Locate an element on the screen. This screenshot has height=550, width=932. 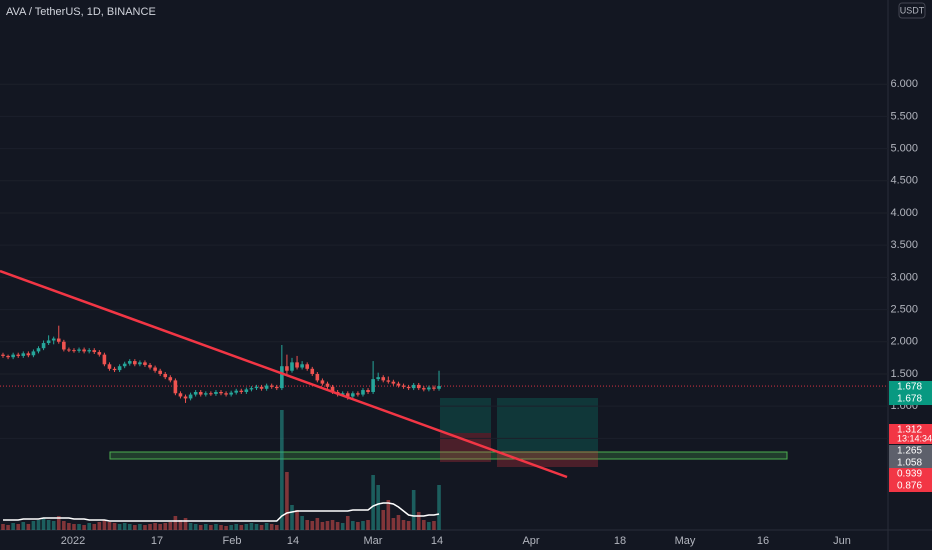
symbol-title: AVA / TetherUS, 1D, BINANCE is located at coordinates (81, 12).